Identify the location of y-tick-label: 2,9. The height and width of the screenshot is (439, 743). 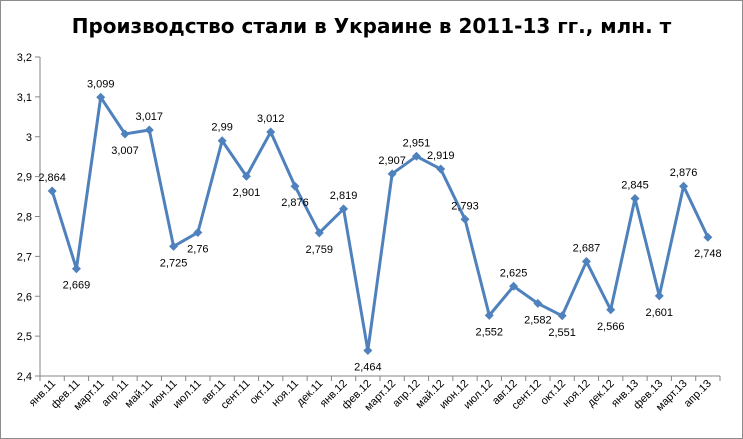
(24, 178).